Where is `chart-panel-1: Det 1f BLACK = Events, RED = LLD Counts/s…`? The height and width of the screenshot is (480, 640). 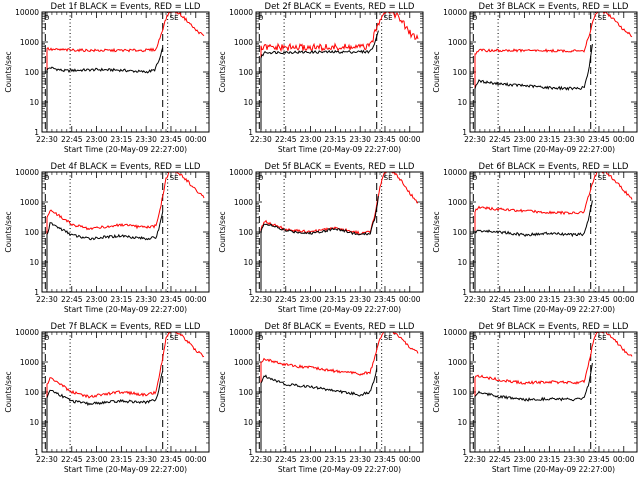 chart-panel-1: Det 1f BLACK = Events, RED = LLD Counts/s… is located at coordinates (107, 78).